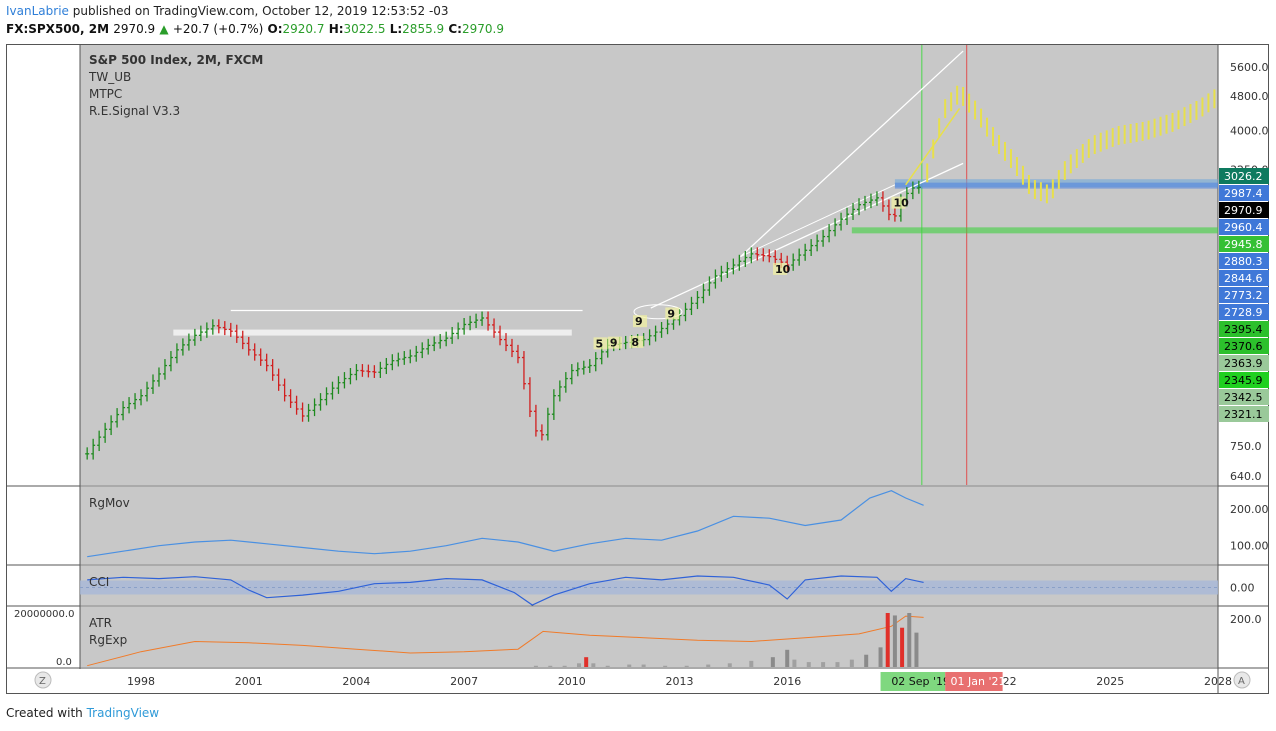 This screenshot has width=1276, height=731. Describe the element at coordinates (505, 524) in the screenshot. I see `rgmov-line` at that location.